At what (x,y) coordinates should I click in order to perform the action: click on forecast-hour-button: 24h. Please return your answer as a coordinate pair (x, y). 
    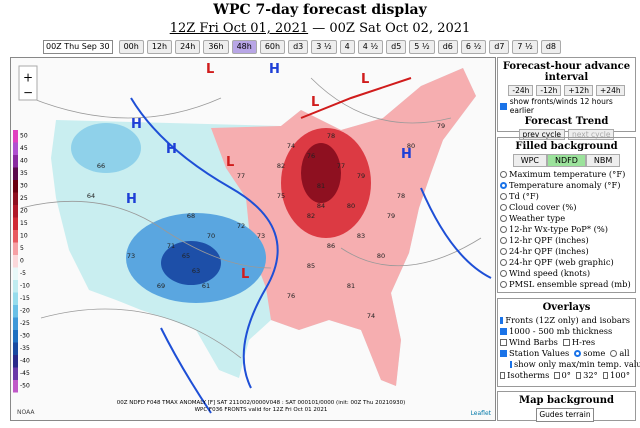
    Looking at the image, I should click on (188, 47).